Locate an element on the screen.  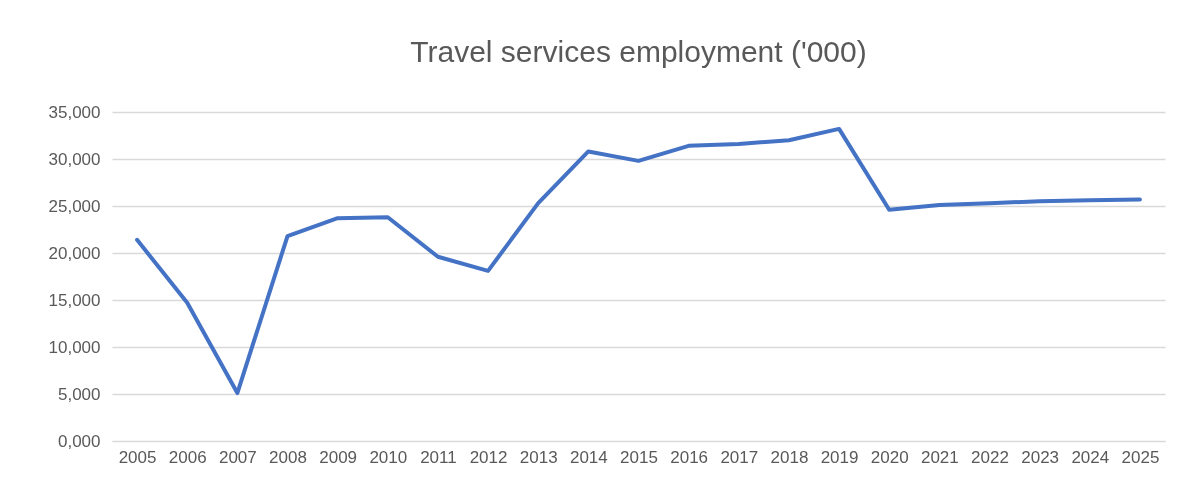
x-tick-label: 2012 is located at coordinates (488, 457).